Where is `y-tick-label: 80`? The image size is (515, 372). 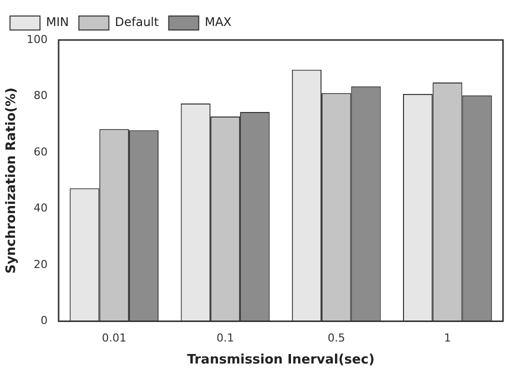 y-tick-label: 80 is located at coordinates (41, 95).